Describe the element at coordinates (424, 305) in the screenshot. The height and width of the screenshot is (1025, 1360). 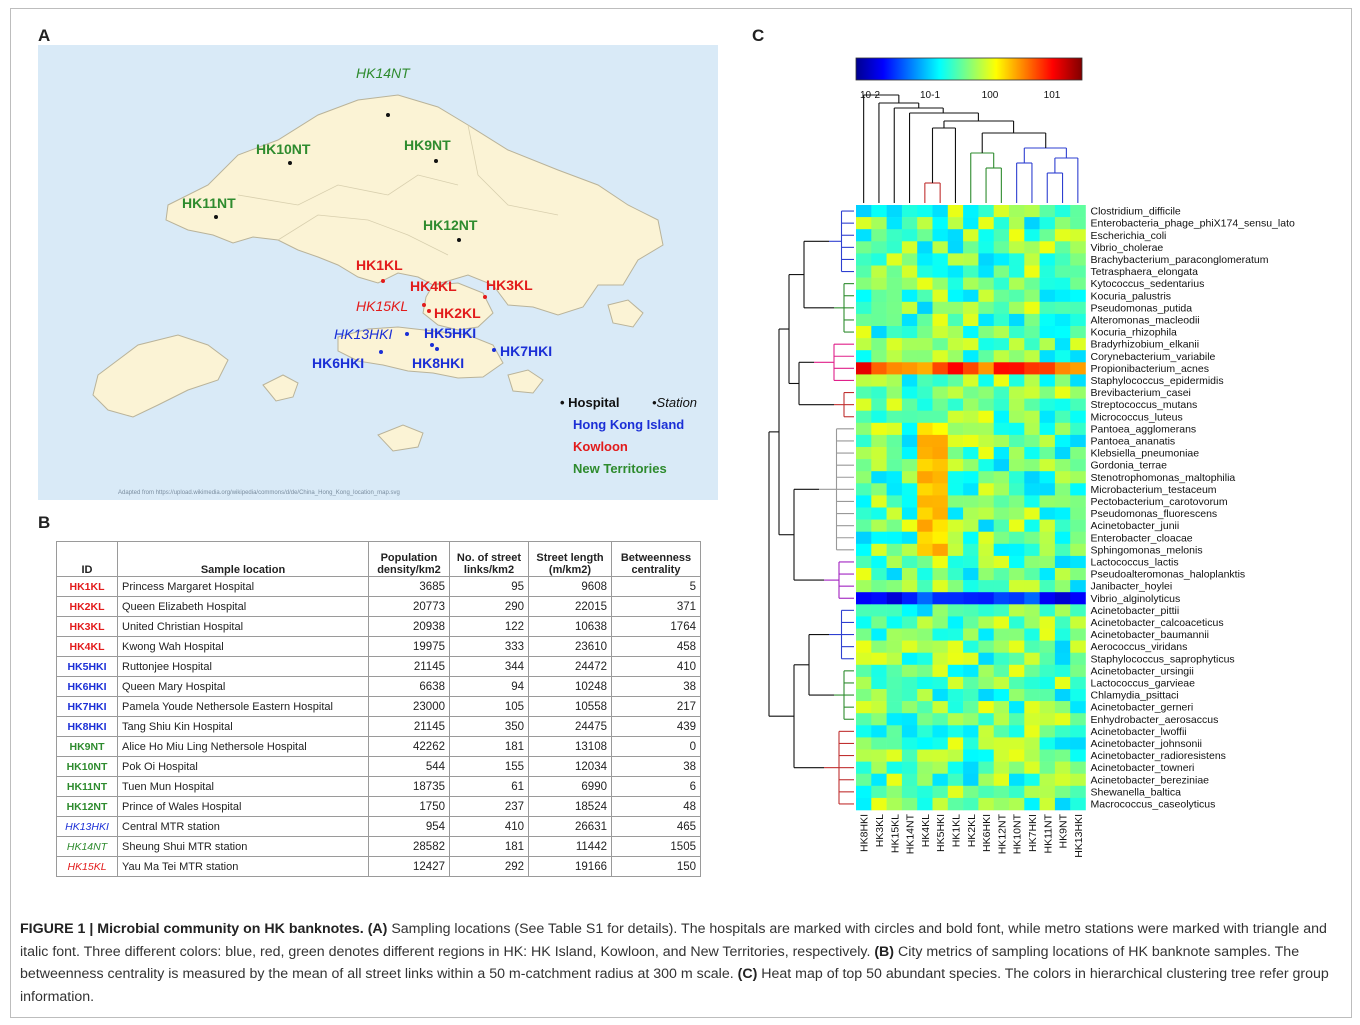
I see `map-marker-hk15kl` at that location.